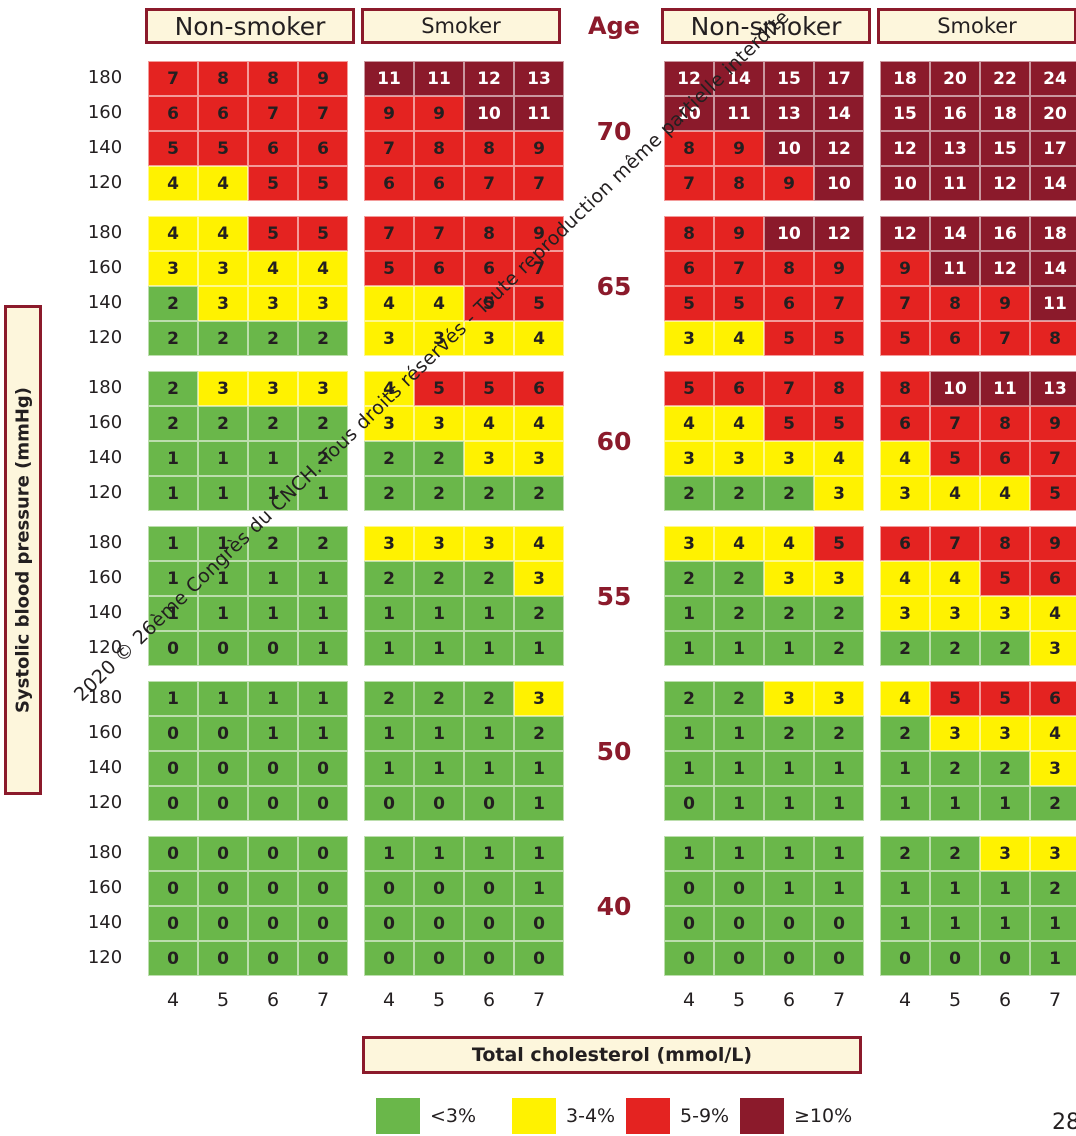 This screenshot has width=1076, height=1136. What do you see at coordinates (105, 457) in the screenshot?
I see `sbp-label: 140` at bounding box center [105, 457].